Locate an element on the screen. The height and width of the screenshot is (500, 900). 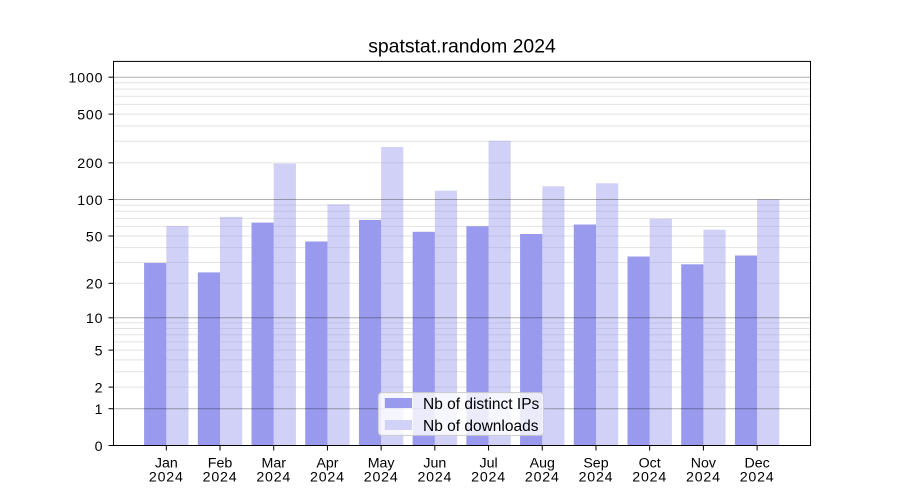
svg-text: 50 is located at coordinates (94, 237).